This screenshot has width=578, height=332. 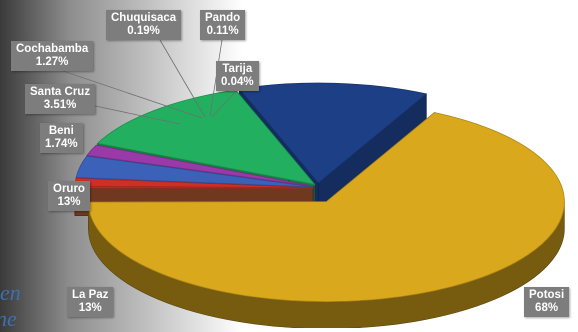 I want to click on slice-name-chuquisaca: Chuquisaca, so click(x=143, y=18).